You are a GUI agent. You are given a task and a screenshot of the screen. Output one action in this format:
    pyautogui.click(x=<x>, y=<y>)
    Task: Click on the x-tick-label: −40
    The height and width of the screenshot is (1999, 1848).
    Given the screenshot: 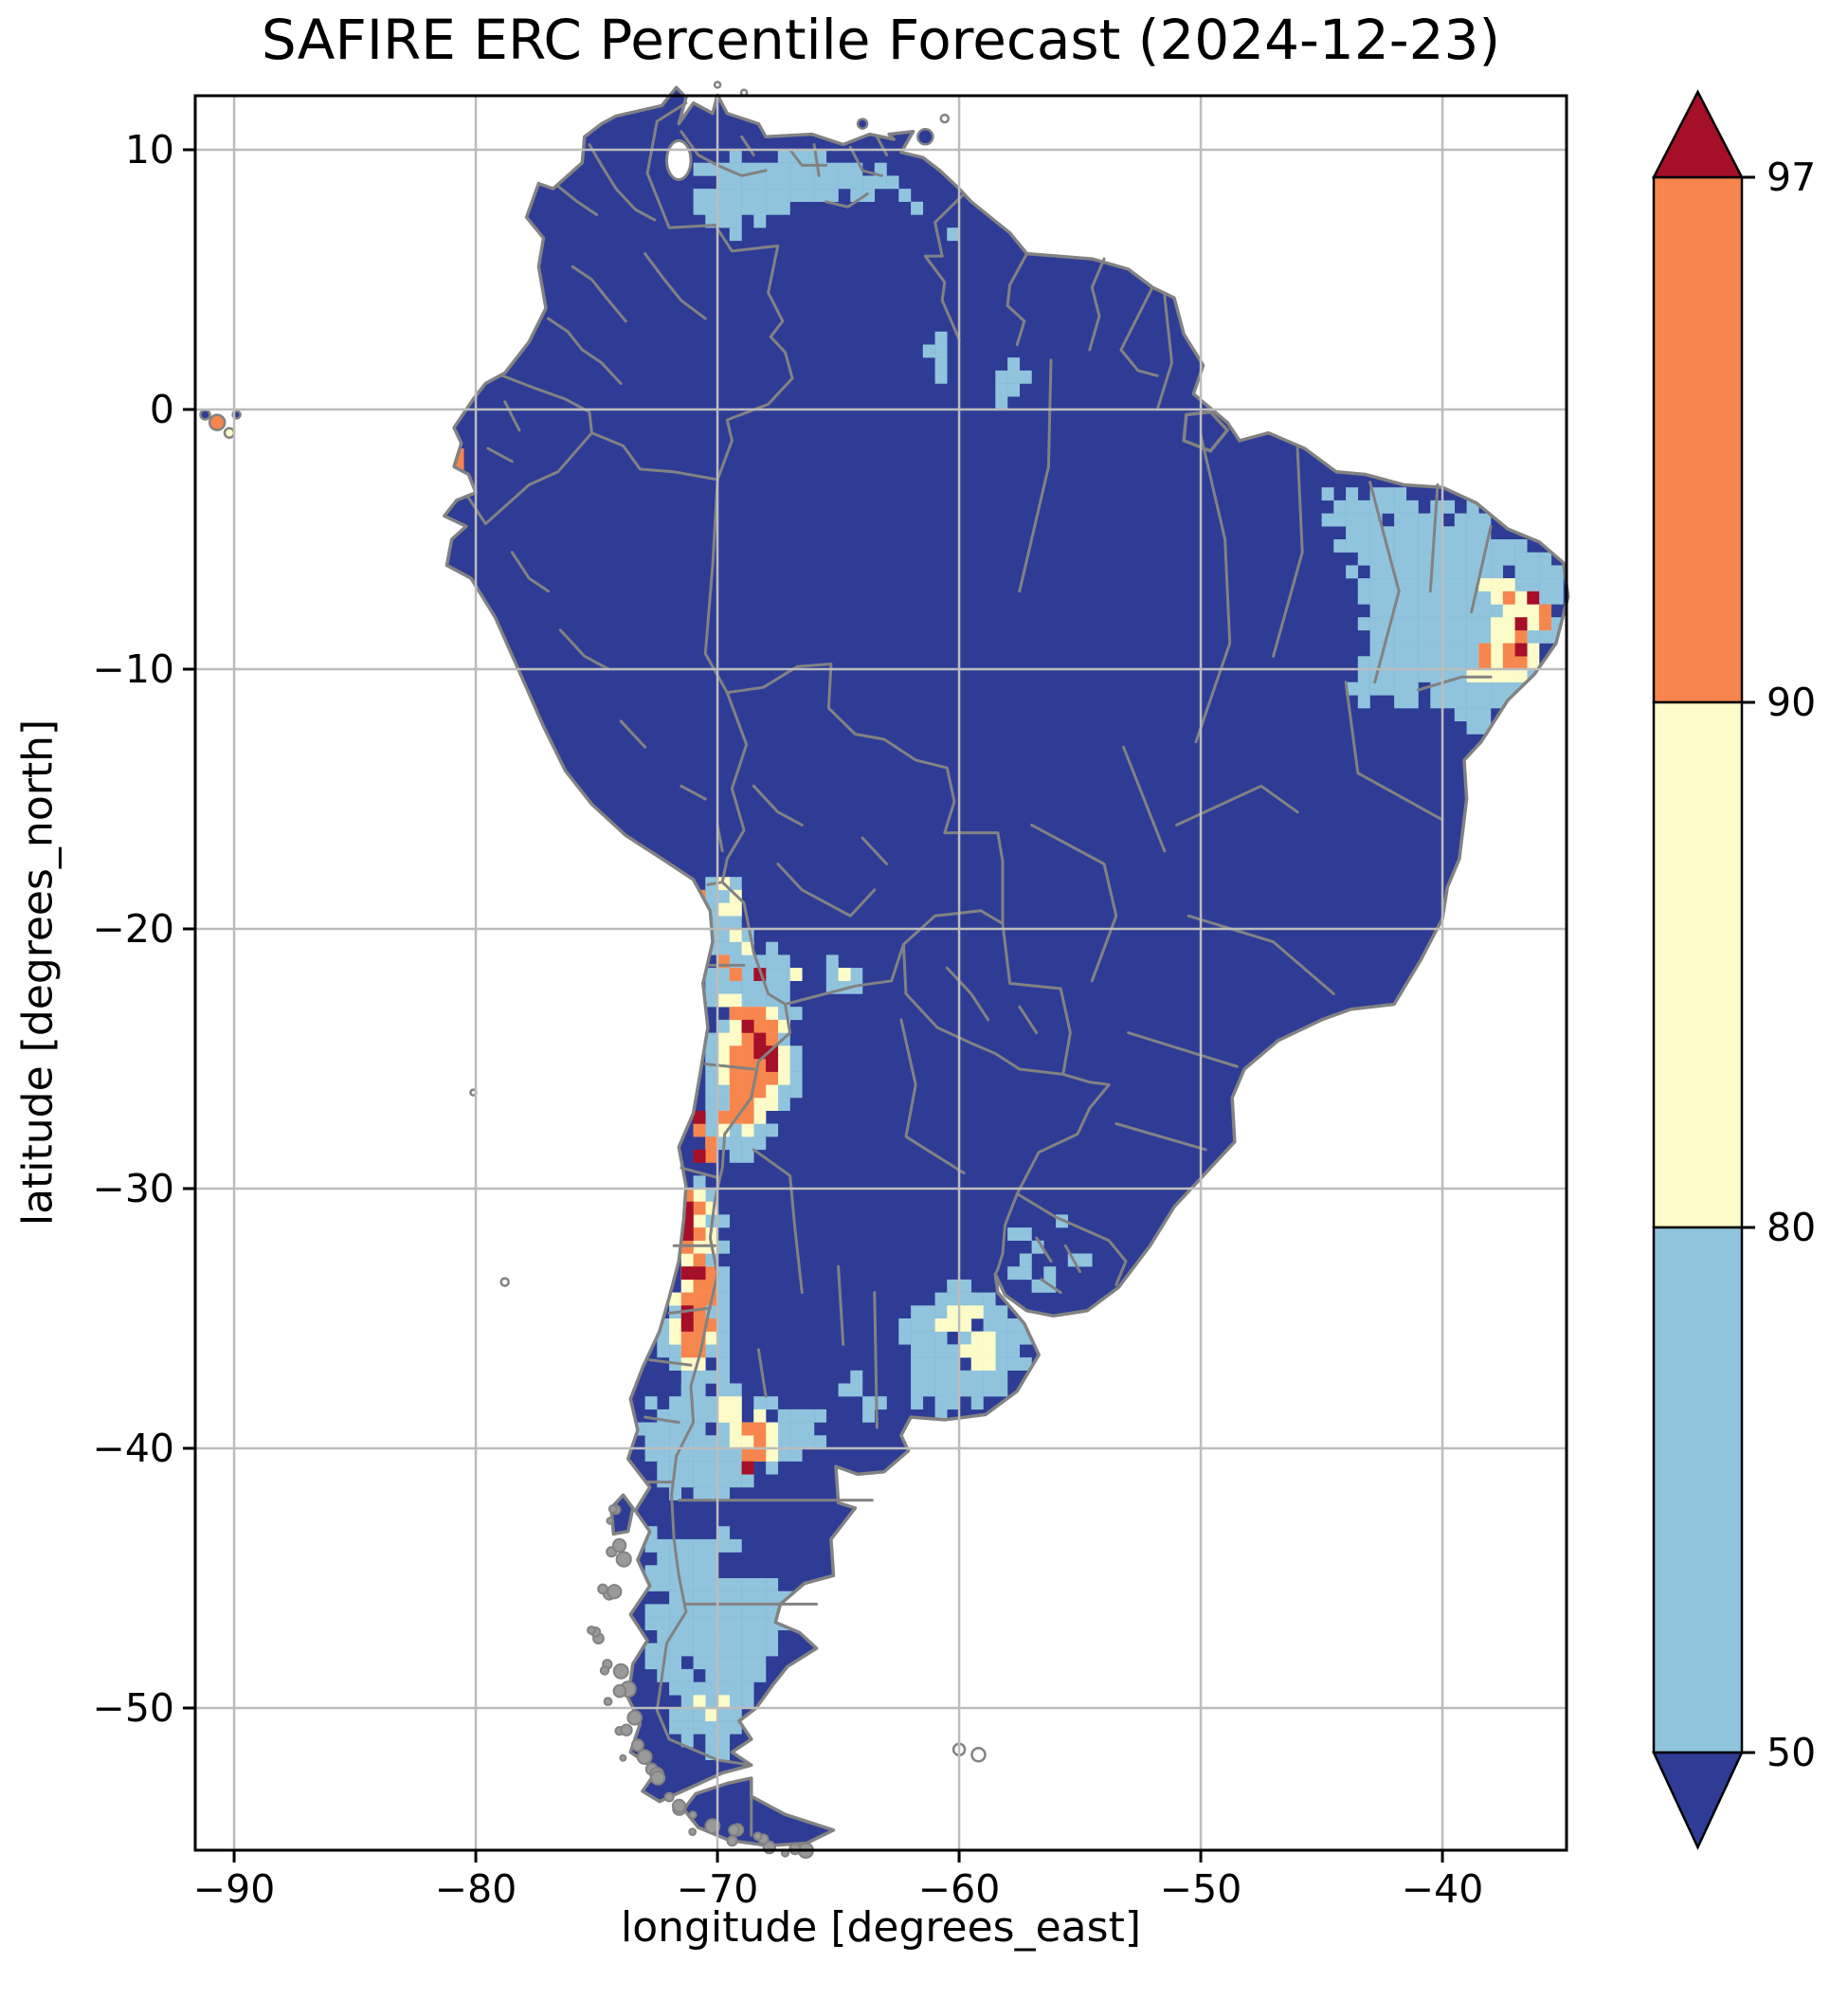 What is the action you would take?
    pyautogui.click(x=1443, y=1889)
    